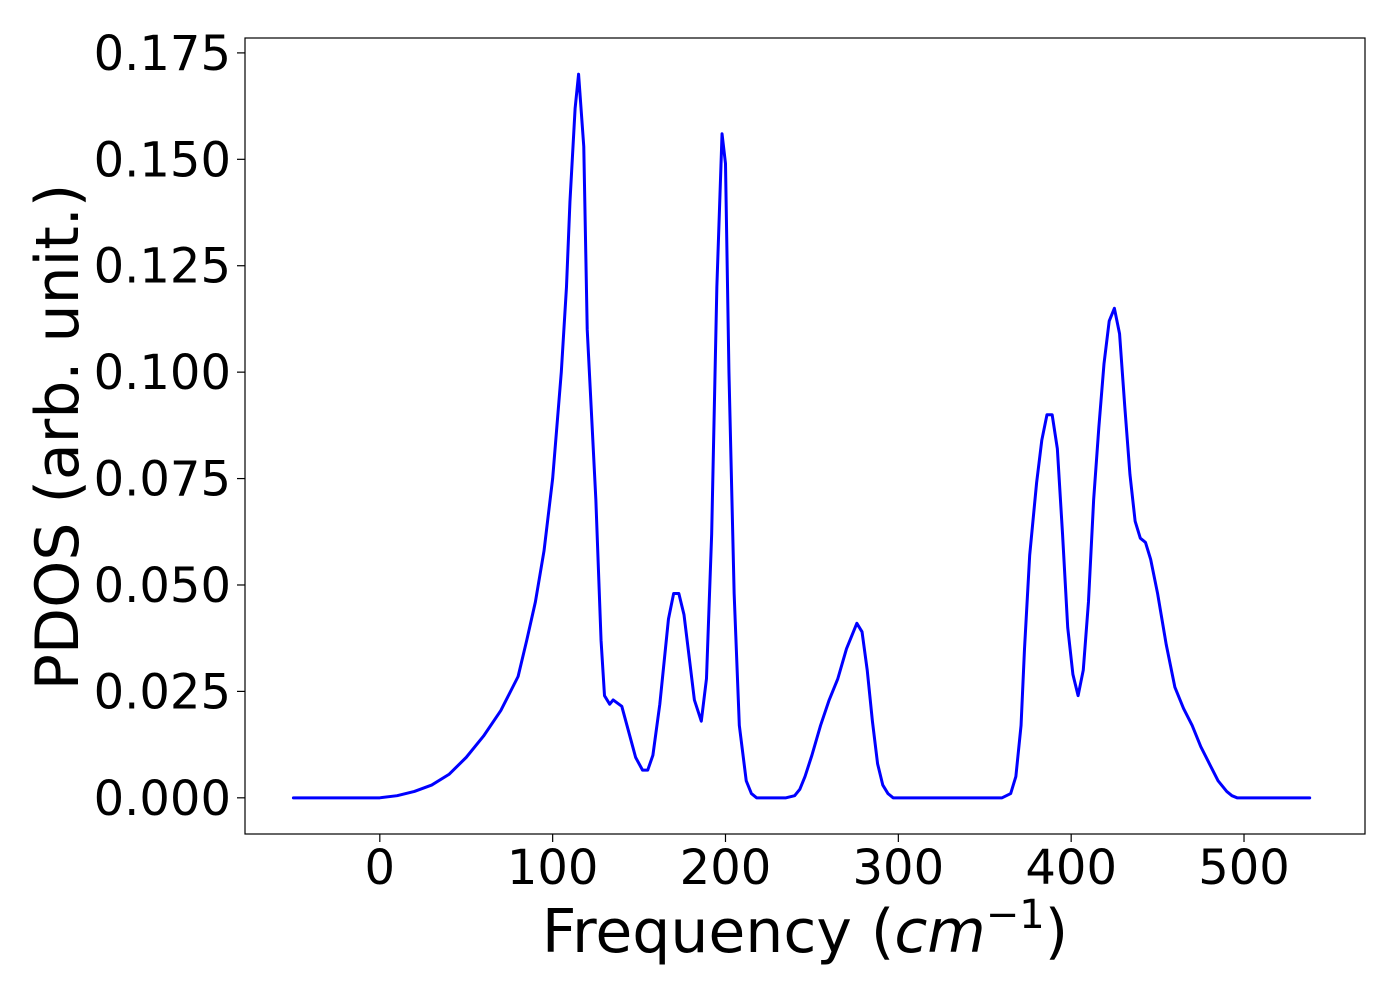  What do you see at coordinates (726, 868) in the screenshot?
I see `x-tick-label: 200` at bounding box center [726, 868].